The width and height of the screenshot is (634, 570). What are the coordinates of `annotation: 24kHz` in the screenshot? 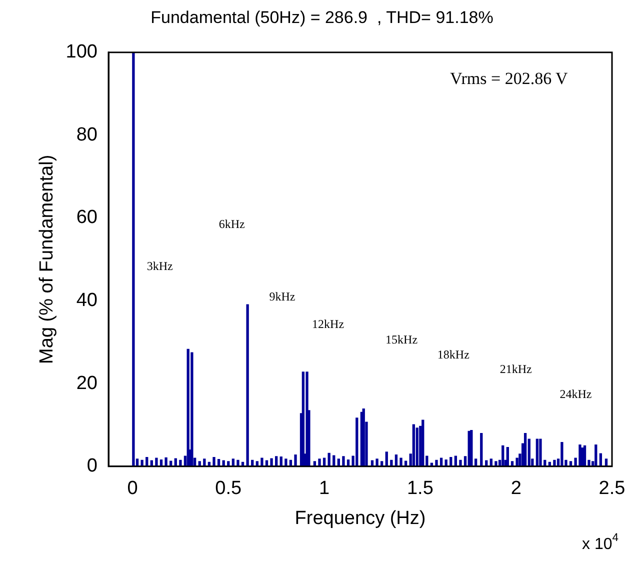 It's located at (576, 393).